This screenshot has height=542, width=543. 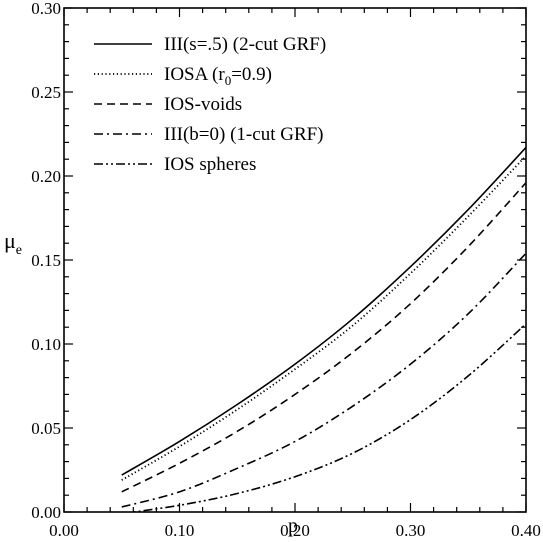 What do you see at coordinates (180, 530) in the screenshot?
I see `x-tick-label: 0.10` at bounding box center [180, 530].